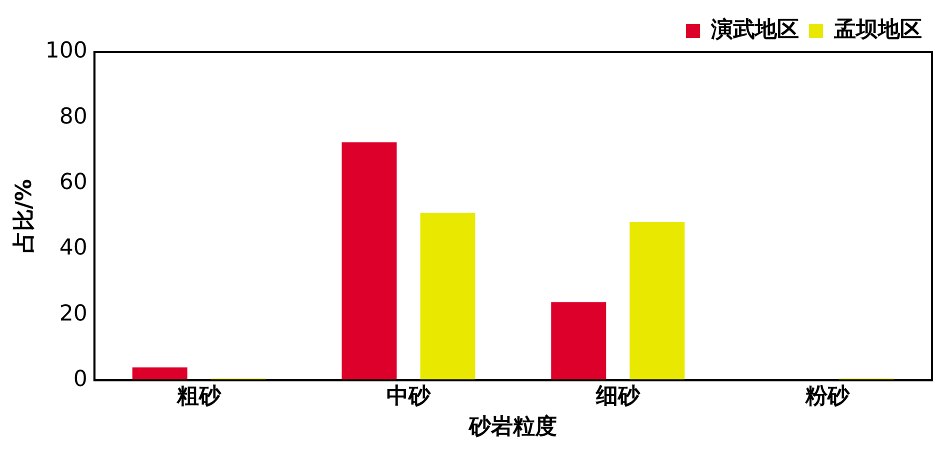 This screenshot has height=449, width=944. Describe the element at coordinates (409, 397) in the screenshot. I see `x-tick-label: 中砂` at that location.